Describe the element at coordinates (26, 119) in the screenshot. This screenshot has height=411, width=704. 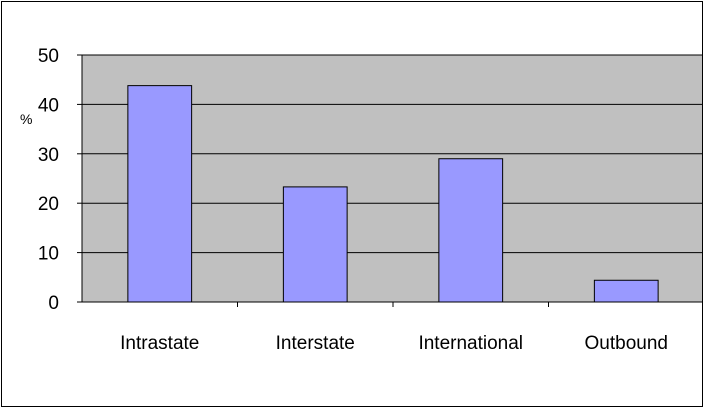
I see `y-axis-label: %` at that location.